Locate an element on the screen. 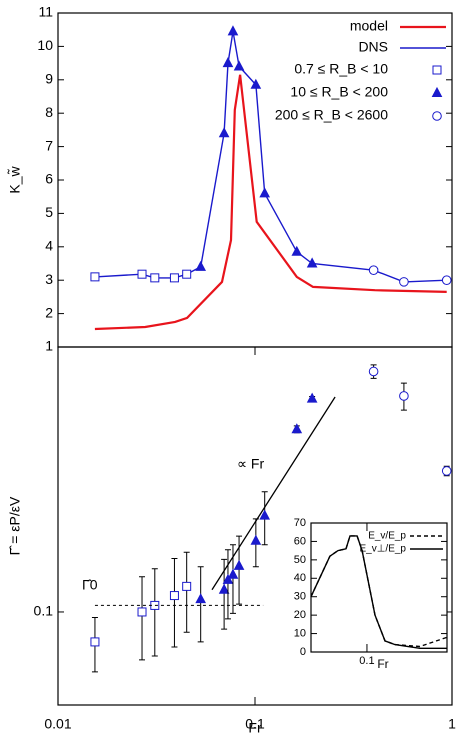 The height and width of the screenshot is (741, 463). y-tick-label: 9 is located at coordinates (49, 79).